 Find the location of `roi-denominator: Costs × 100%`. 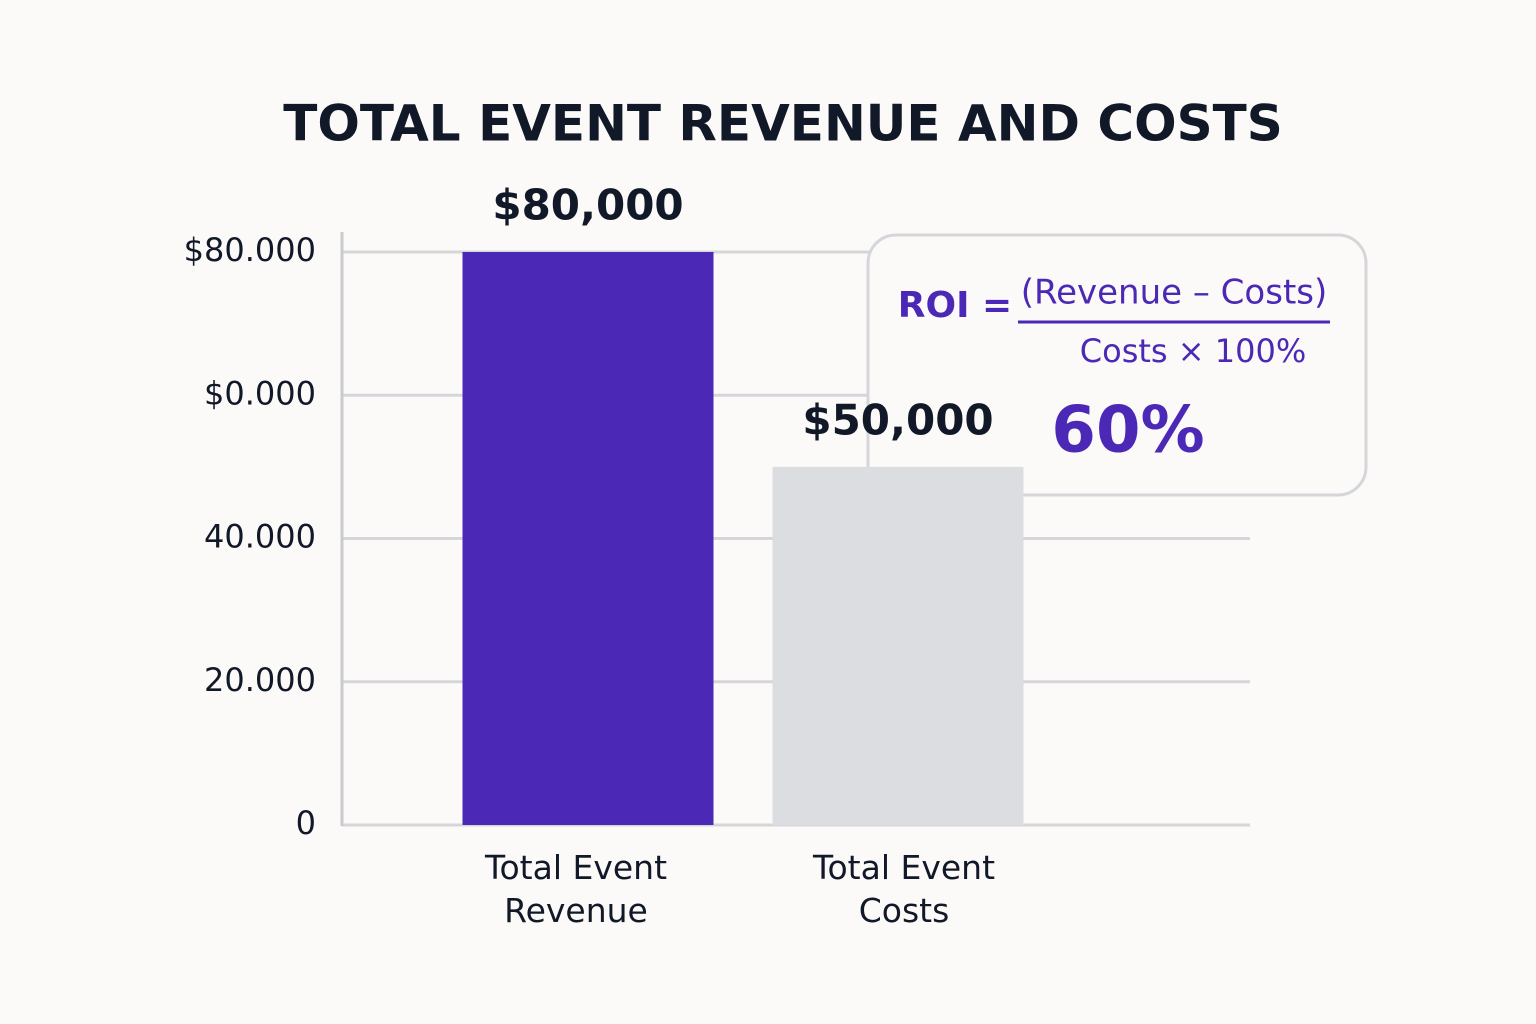

roi-denominator: Costs × 100% is located at coordinates (1193, 351).